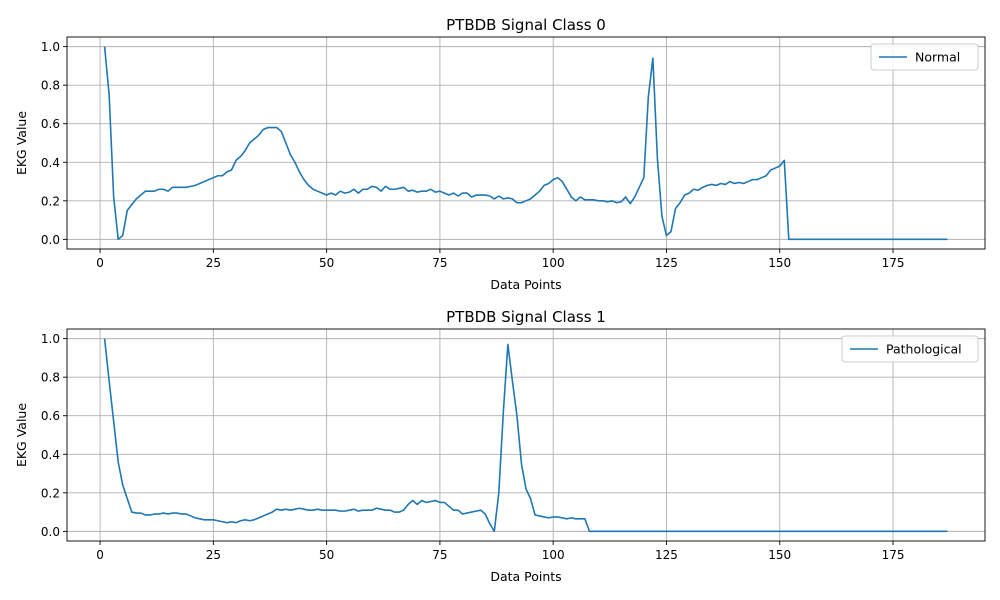 The width and height of the screenshot is (1000, 600). Describe the element at coordinates (937, 57) in the screenshot. I see `legend-label: Normal` at that location.